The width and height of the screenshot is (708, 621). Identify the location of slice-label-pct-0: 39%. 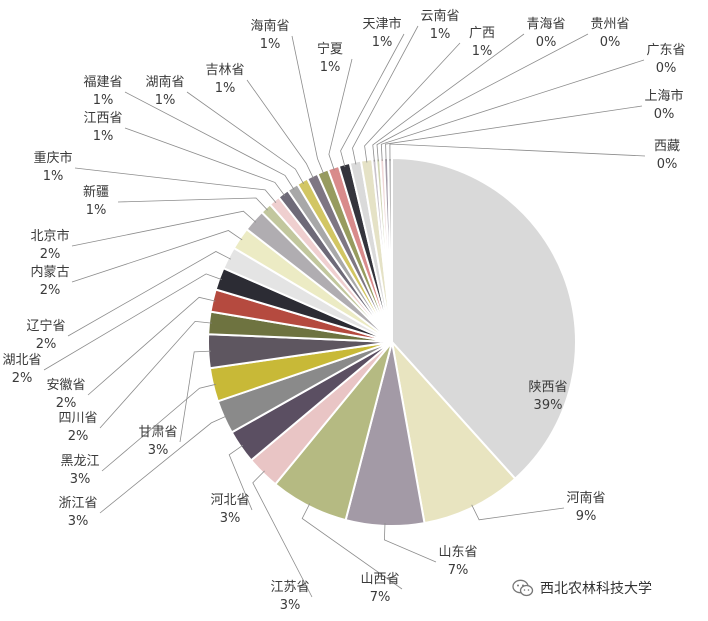
(548, 405).